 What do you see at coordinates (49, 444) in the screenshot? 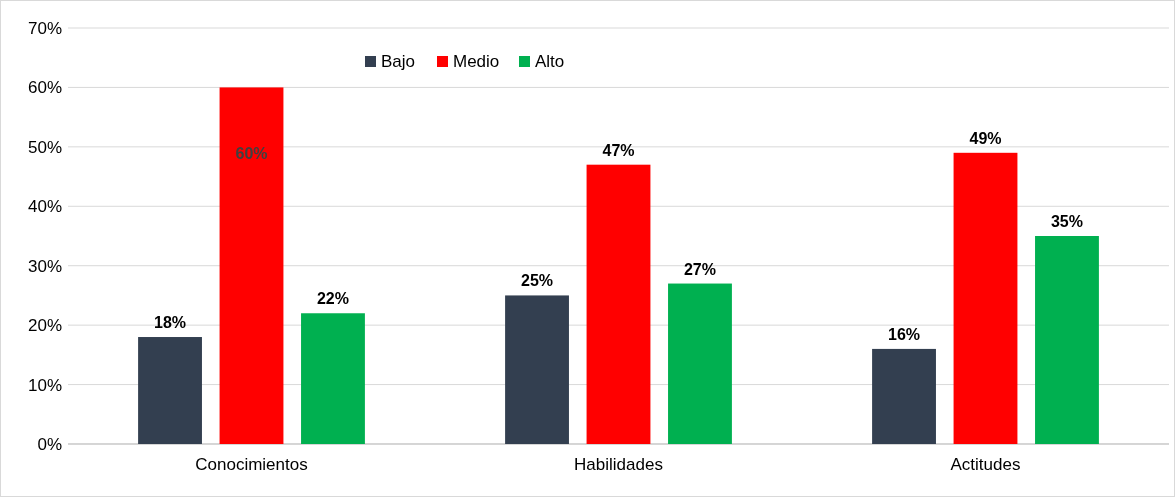
I see `y-tick-label: 0%` at bounding box center [49, 444].